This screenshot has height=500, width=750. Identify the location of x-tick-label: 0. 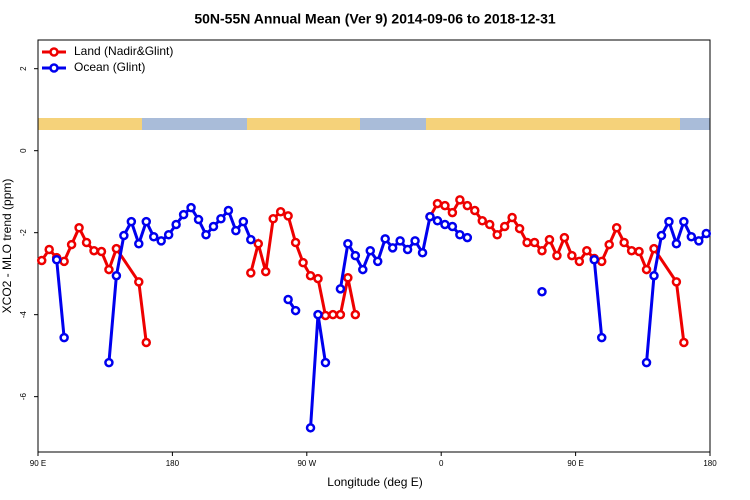
(441, 463).